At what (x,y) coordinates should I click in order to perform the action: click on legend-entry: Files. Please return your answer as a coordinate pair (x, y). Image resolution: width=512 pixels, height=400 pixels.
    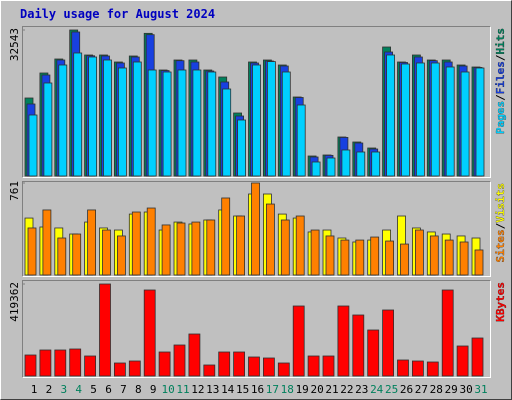
    Looking at the image, I should click on (500, 77).